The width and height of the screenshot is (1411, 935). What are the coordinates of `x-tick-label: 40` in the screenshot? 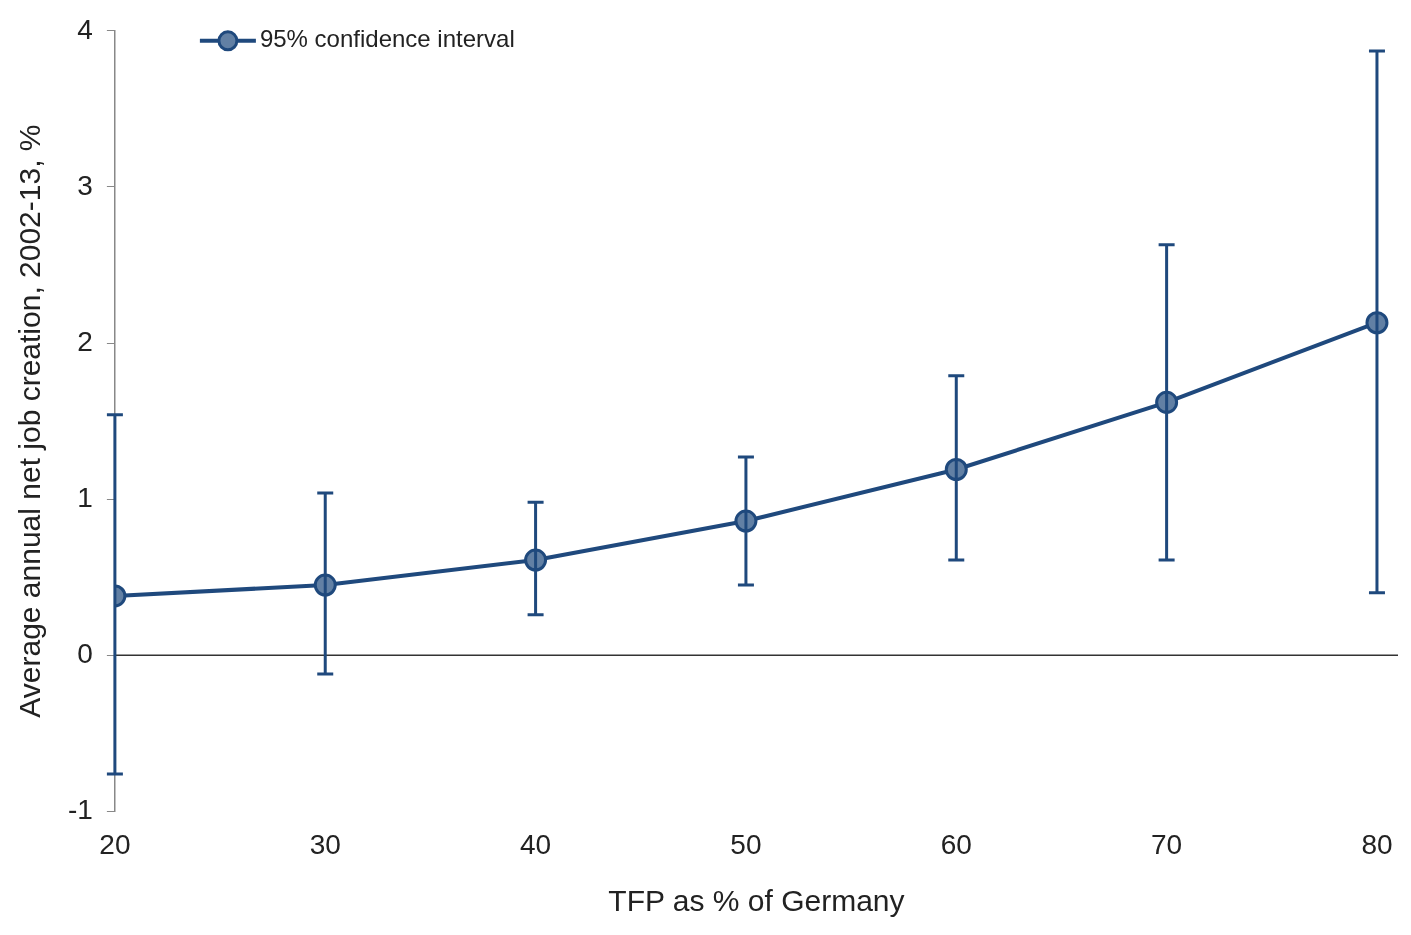 It's located at (536, 844).